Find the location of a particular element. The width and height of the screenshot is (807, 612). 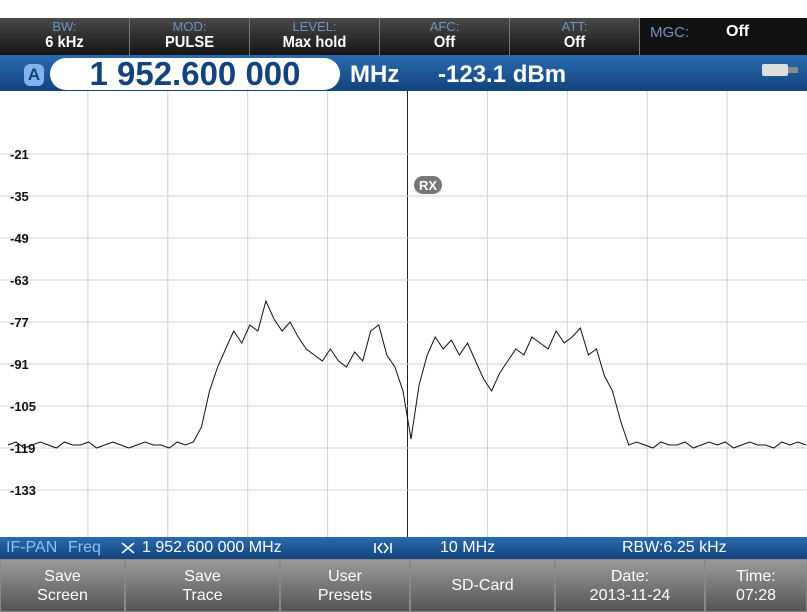

span-icon is located at coordinates (383, 548).